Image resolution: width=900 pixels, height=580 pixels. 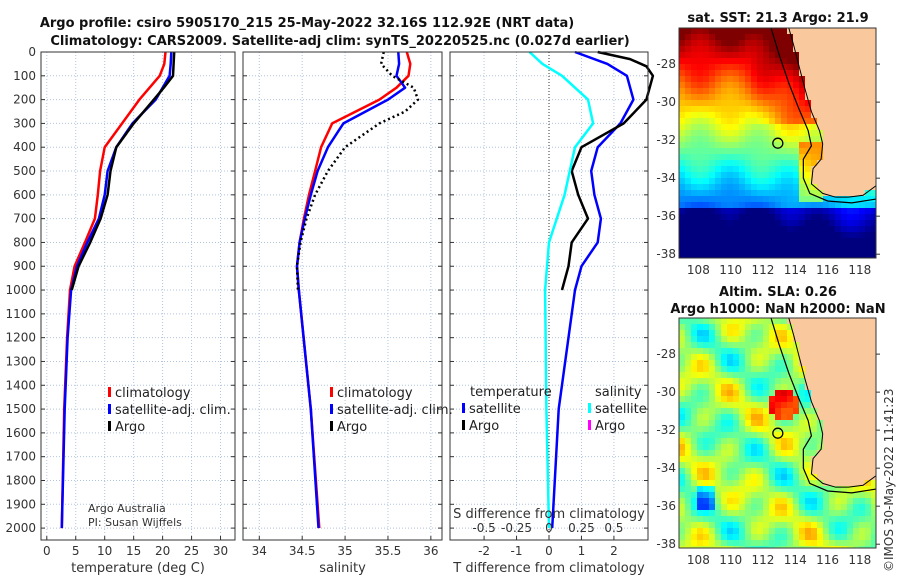 I want to click on lon-tick-label: 108, so click(x=698, y=560).